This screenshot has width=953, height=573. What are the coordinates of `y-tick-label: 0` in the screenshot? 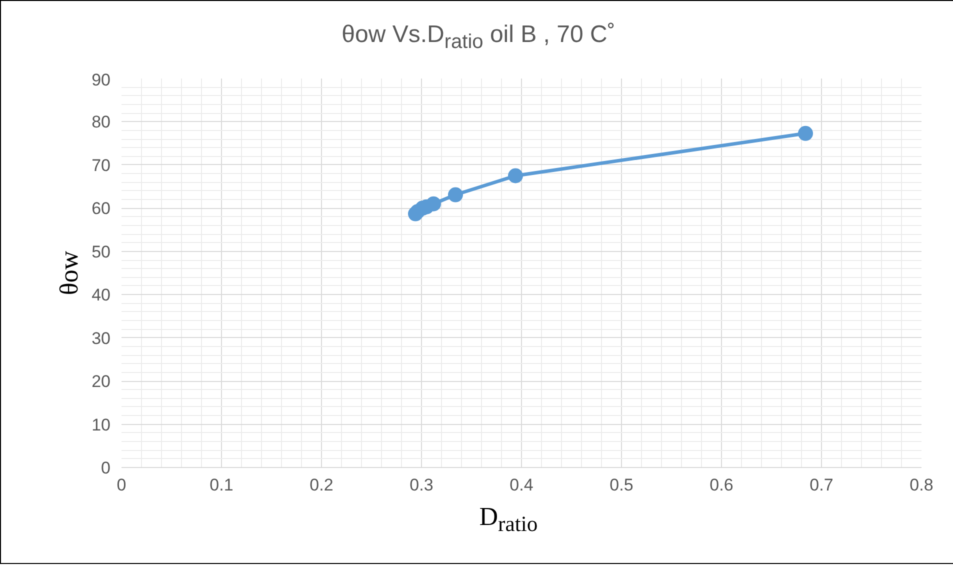 It's located at (106, 468).